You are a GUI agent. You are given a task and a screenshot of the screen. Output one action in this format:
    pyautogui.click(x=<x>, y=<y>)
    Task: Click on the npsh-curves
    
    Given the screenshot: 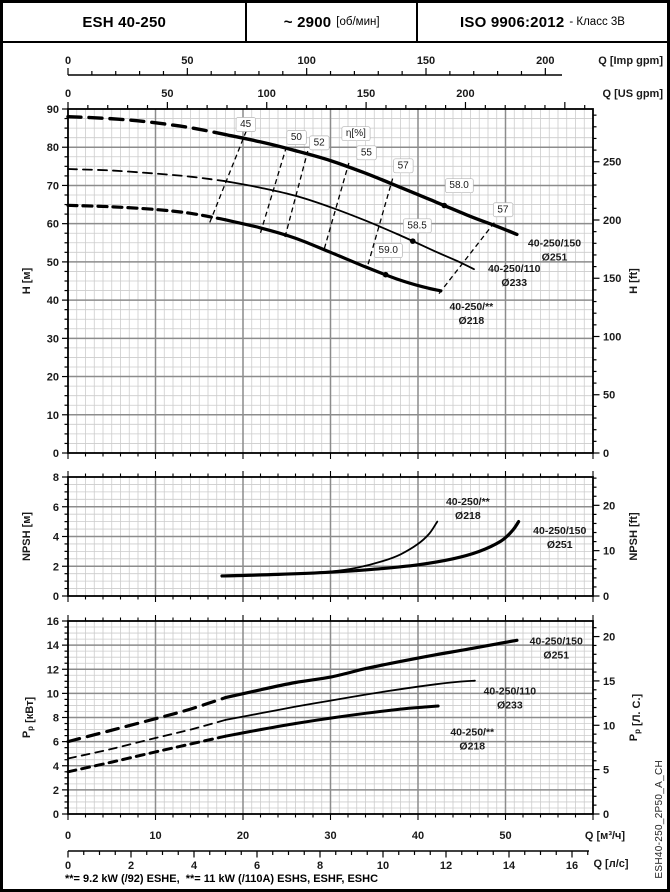 What is the action you would take?
    pyautogui.click(x=370, y=549)
    